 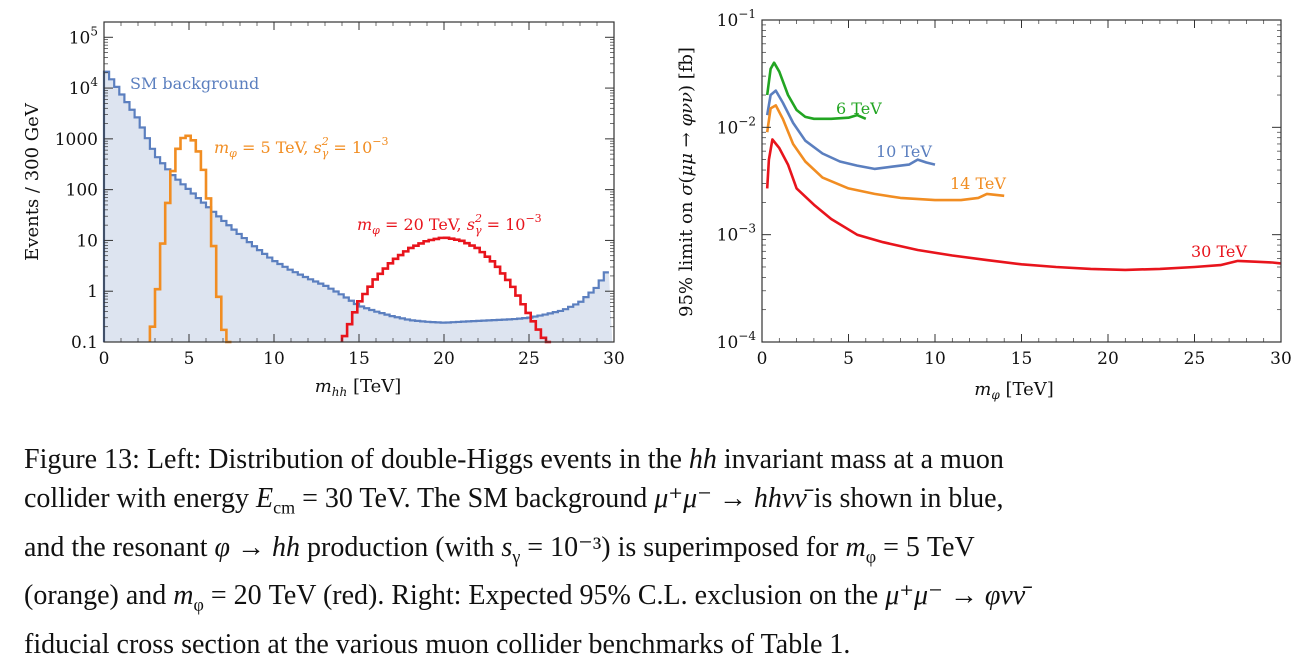 What do you see at coordinates (762, 359) in the screenshot?
I see `right-x-tick-label: 0` at bounding box center [762, 359].